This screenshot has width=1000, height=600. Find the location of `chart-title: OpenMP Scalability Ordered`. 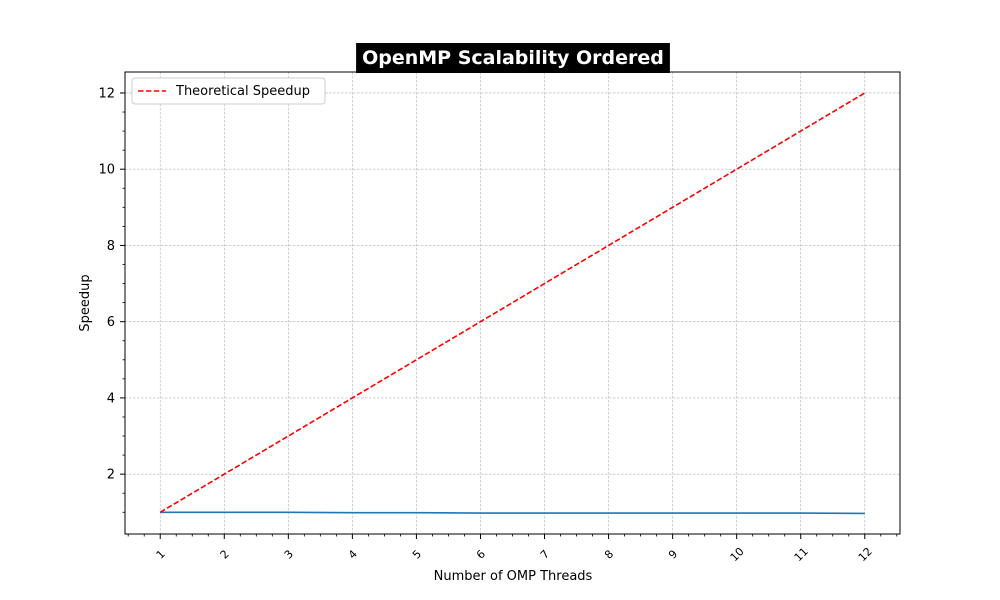

chart-title: OpenMP Scalability Ordered is located at coordinates (513, 58).